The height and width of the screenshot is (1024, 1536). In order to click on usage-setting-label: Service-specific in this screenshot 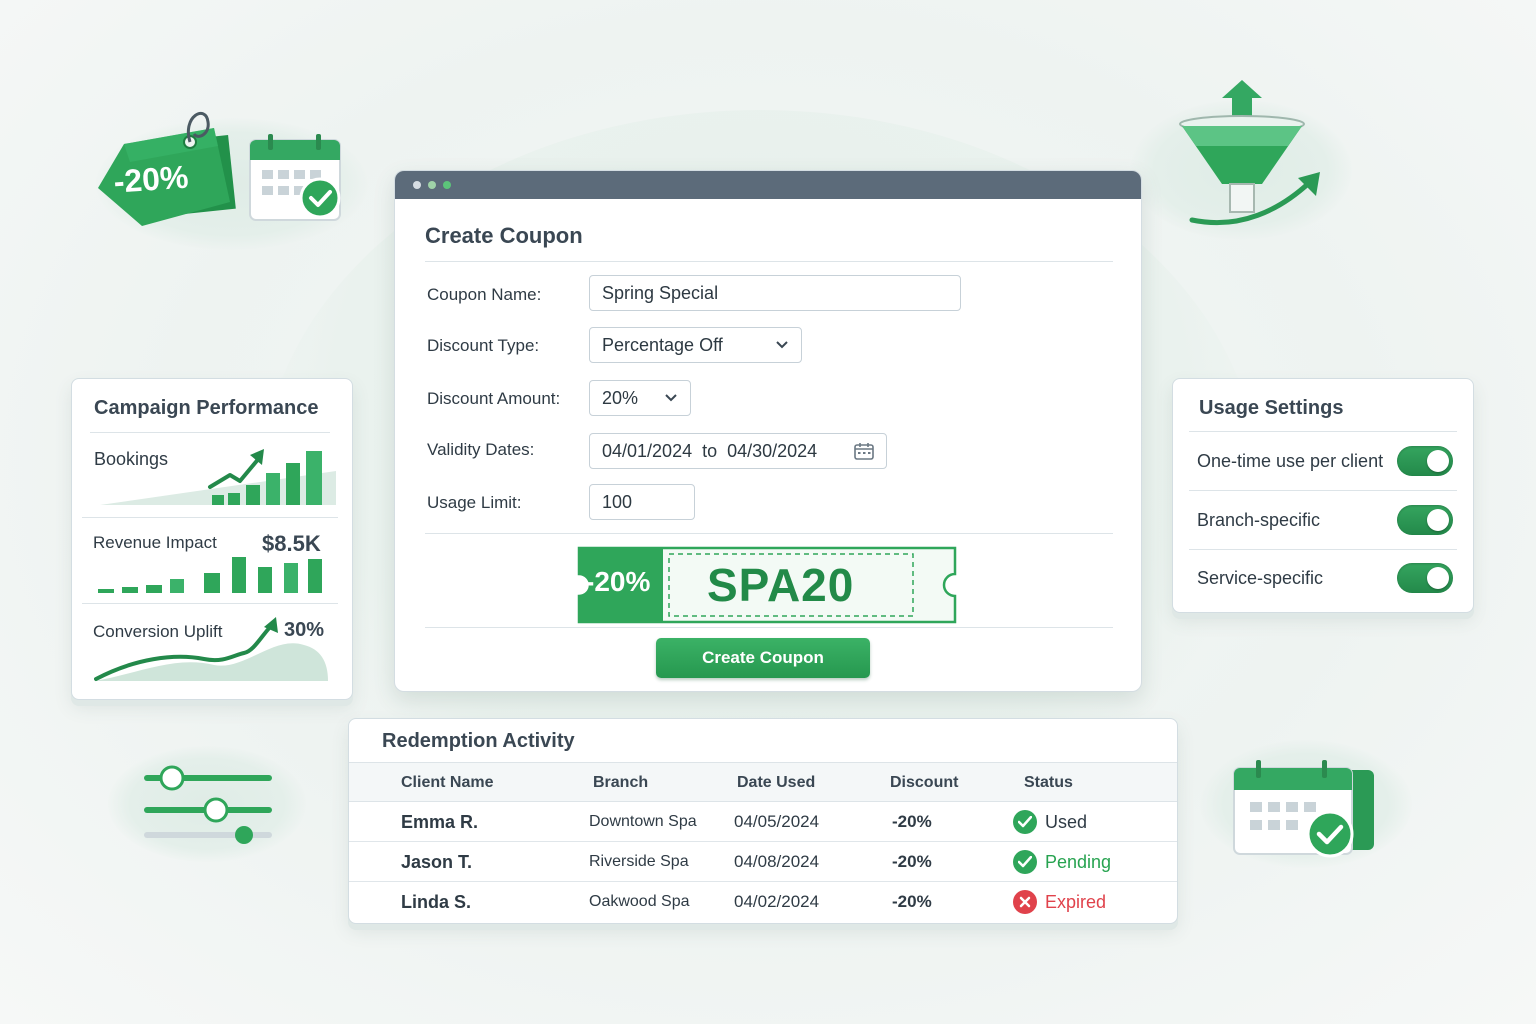, I will do `click(1260, 577)`.